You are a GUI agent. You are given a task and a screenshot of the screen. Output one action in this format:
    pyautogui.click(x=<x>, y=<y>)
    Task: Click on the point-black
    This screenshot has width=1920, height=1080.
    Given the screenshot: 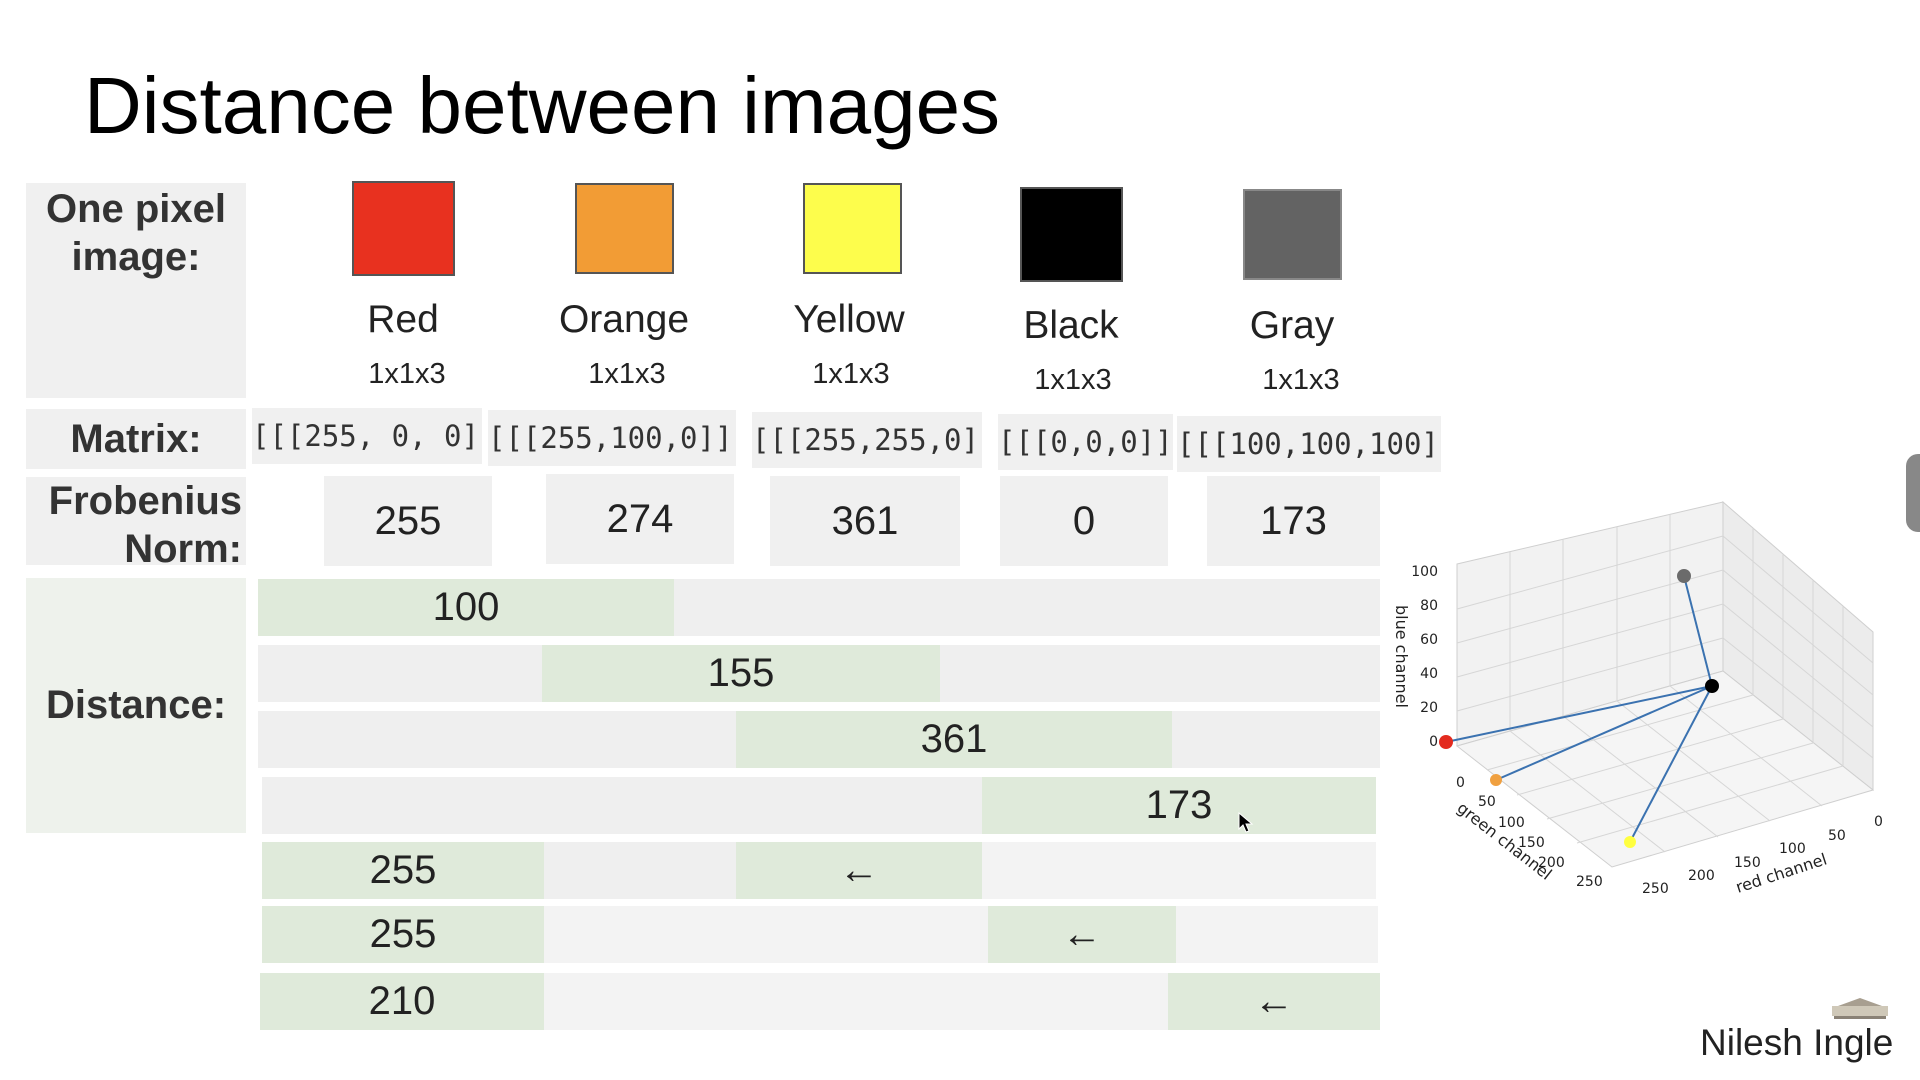 What is the action you would take?
    pyautogui.click(x=1712, y=686)
    